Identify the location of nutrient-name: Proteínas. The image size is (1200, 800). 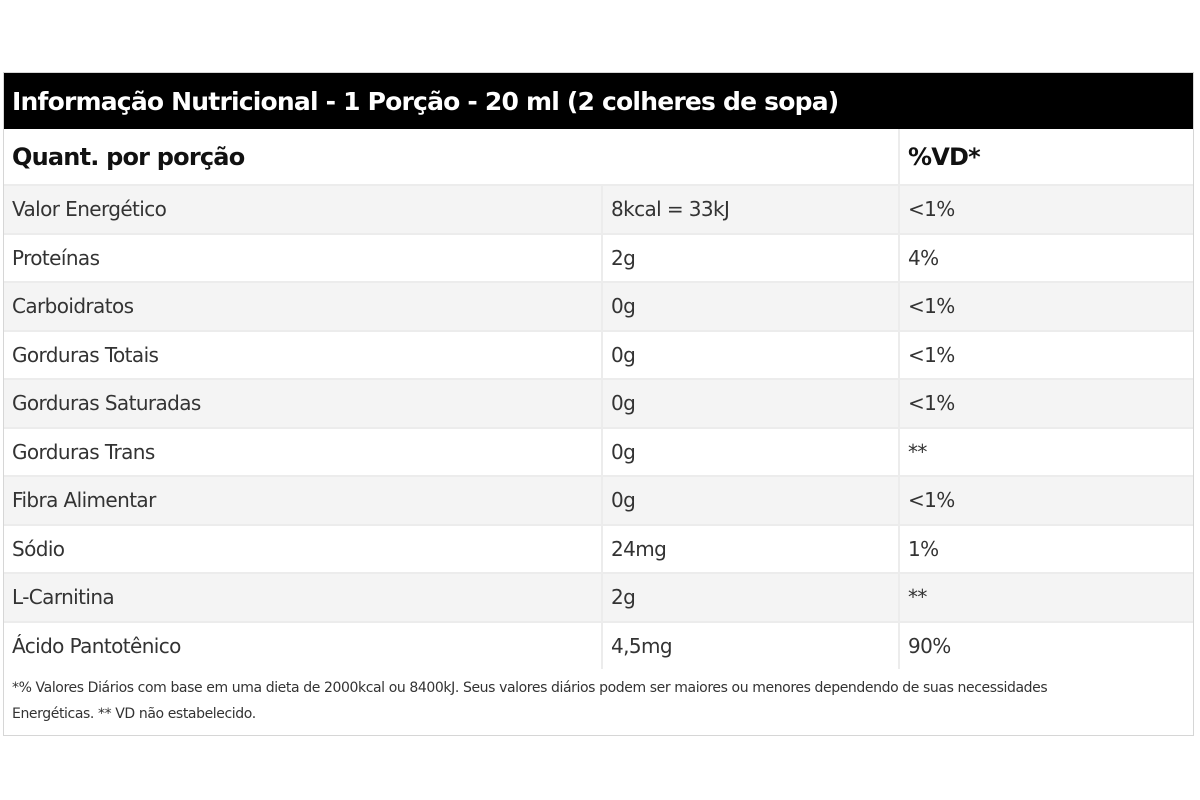
(56, 257).